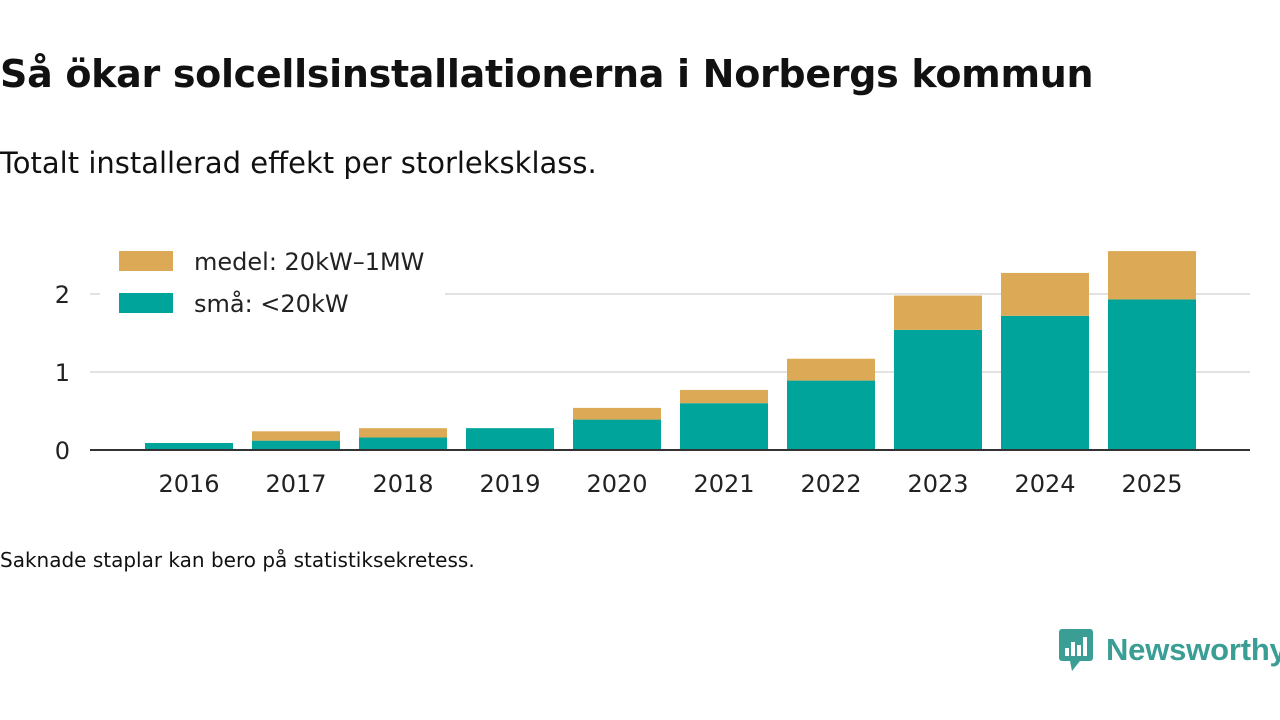  I want to click on bar-2024-medium, so click(1045, 294).